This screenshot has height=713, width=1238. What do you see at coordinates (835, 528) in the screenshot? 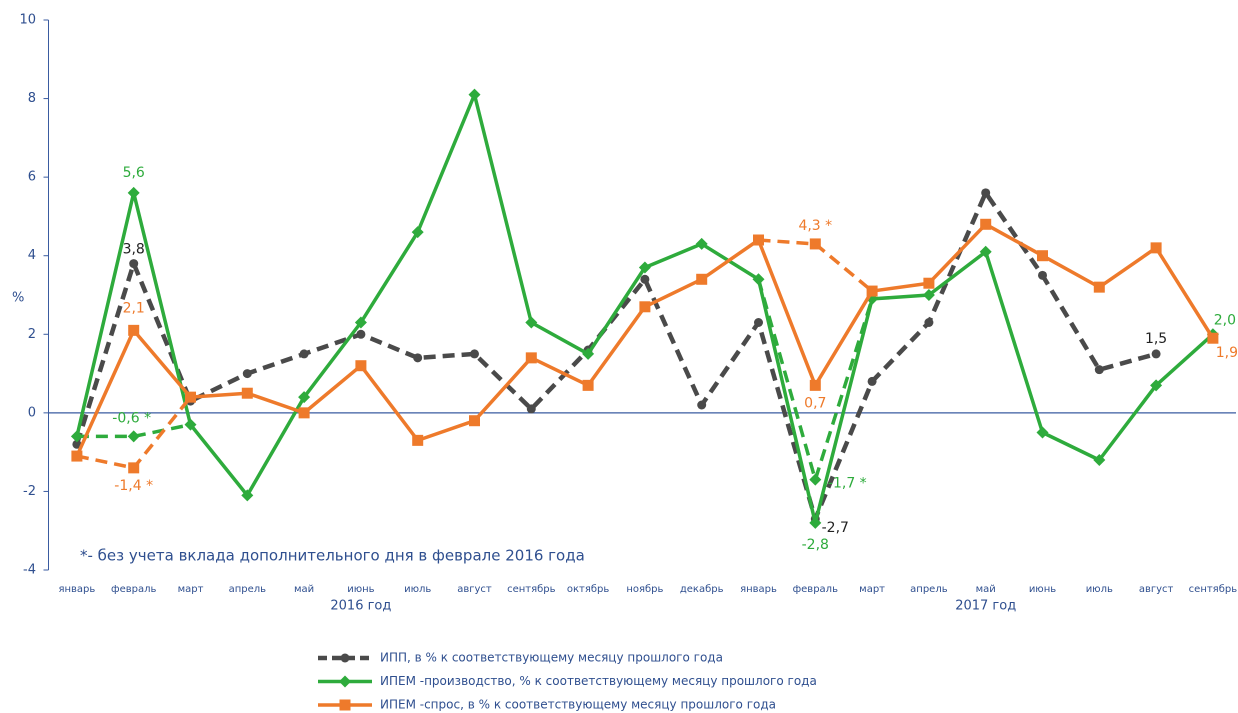
I see `value-label: -2,7` at bounding box center [835, 528].